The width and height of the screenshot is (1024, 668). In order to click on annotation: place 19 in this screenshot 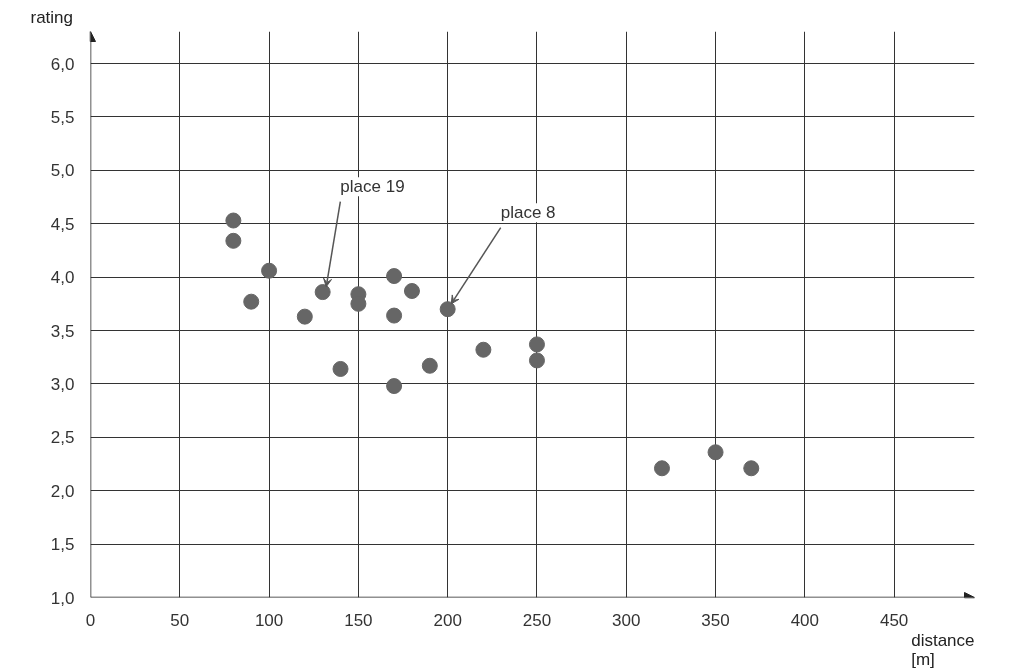, I will do `click(372, 187)`.